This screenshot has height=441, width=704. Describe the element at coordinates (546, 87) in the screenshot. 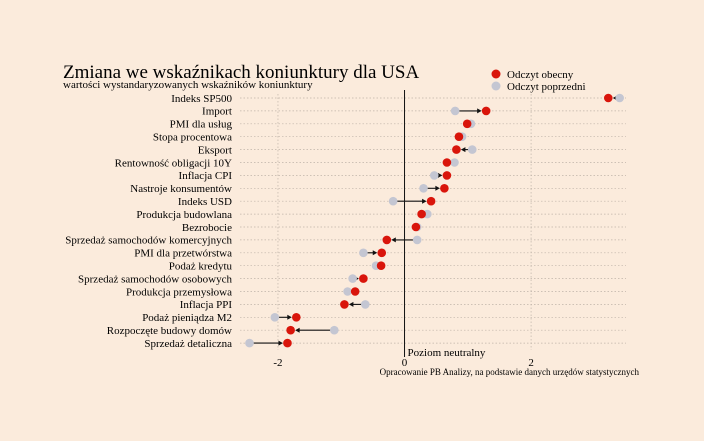

I see `legend-label-previous: Odczyt poprzedni` at that location.